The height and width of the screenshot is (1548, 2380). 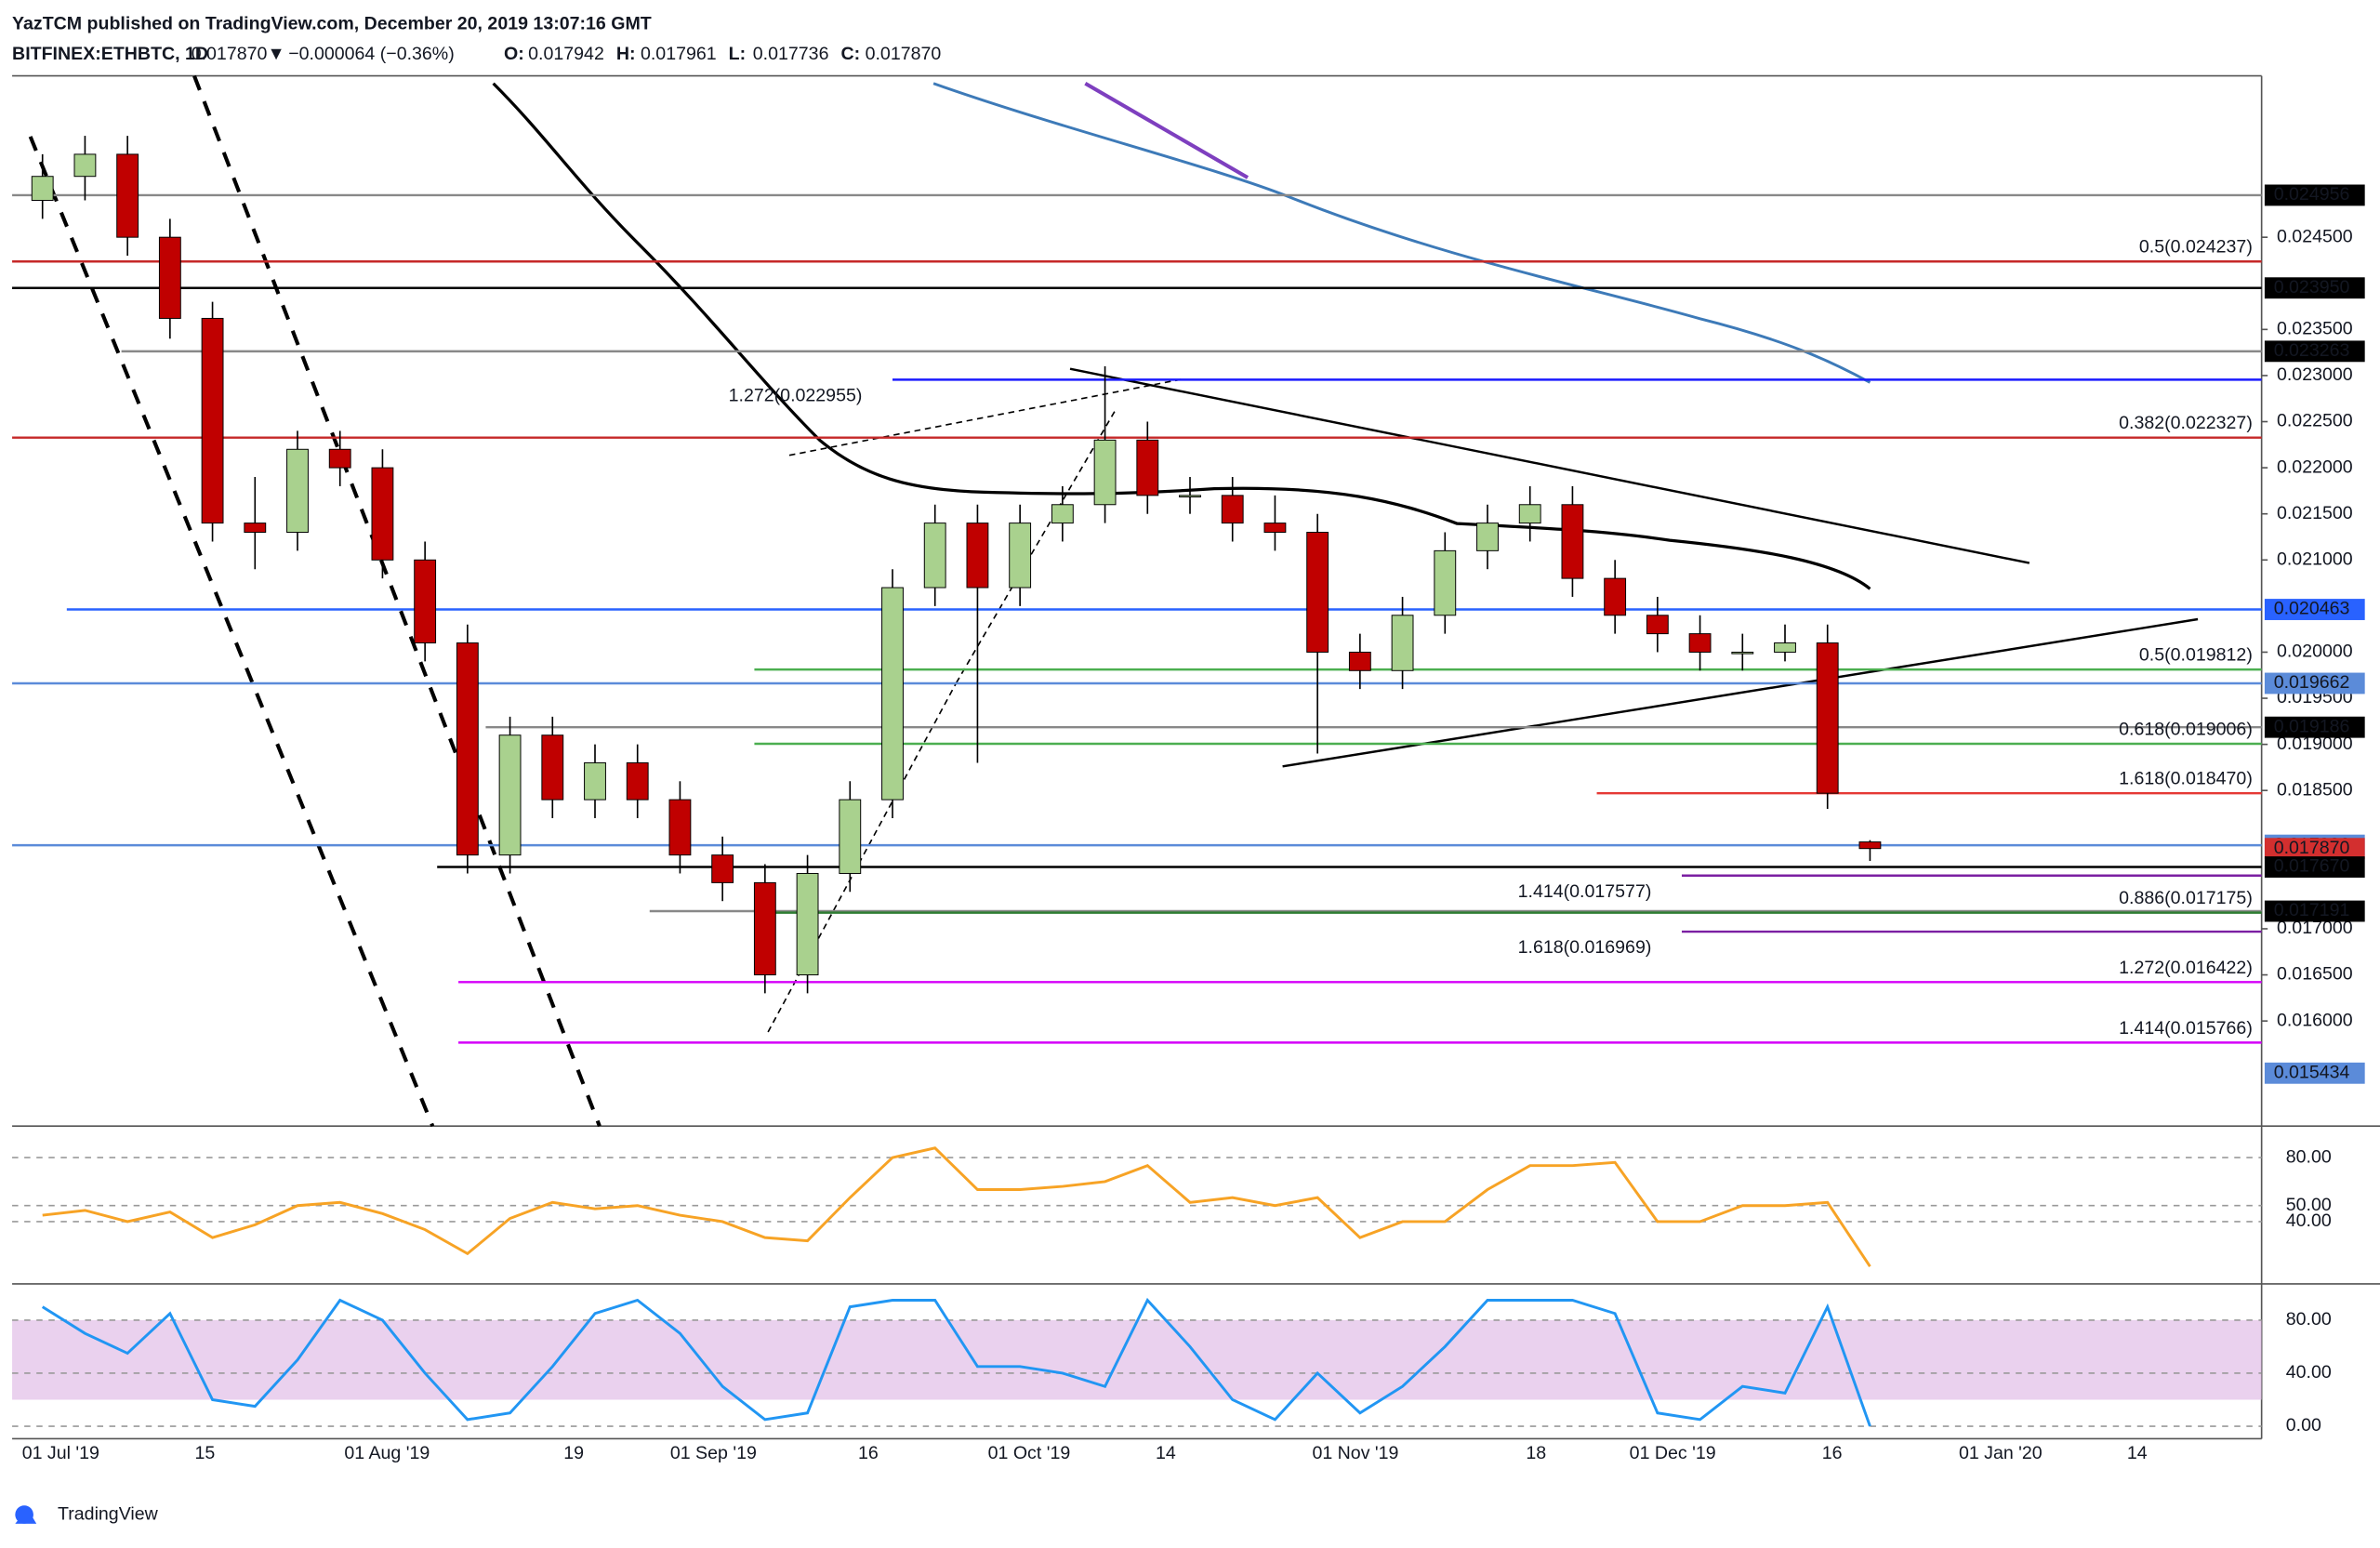 What do you see at coordinates (2315, 974) in the screenshot?
I see `y-tick-label: 0.016500` at bounding box center [2315, 974].